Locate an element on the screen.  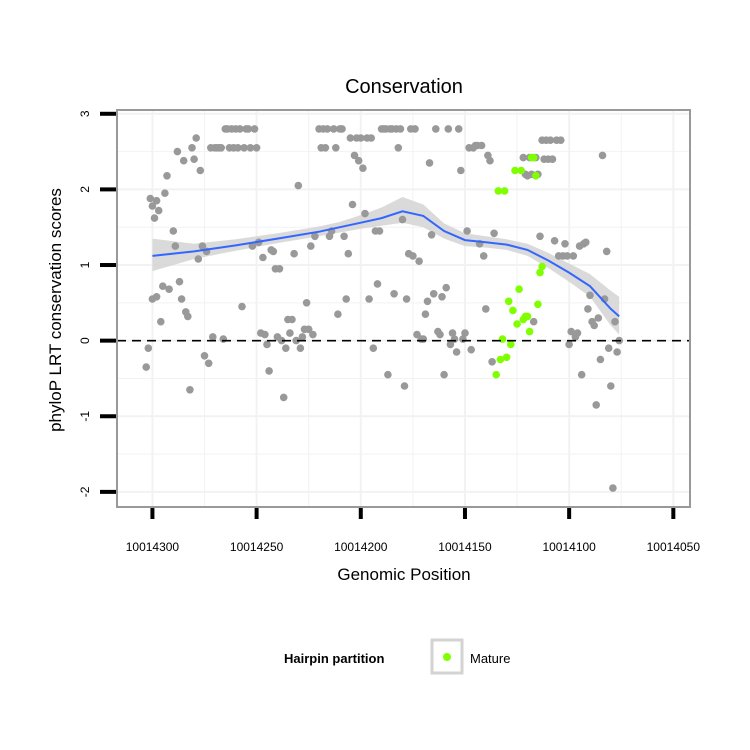
x-axis-title: Genomic Position is located at coordinates (403, 574).